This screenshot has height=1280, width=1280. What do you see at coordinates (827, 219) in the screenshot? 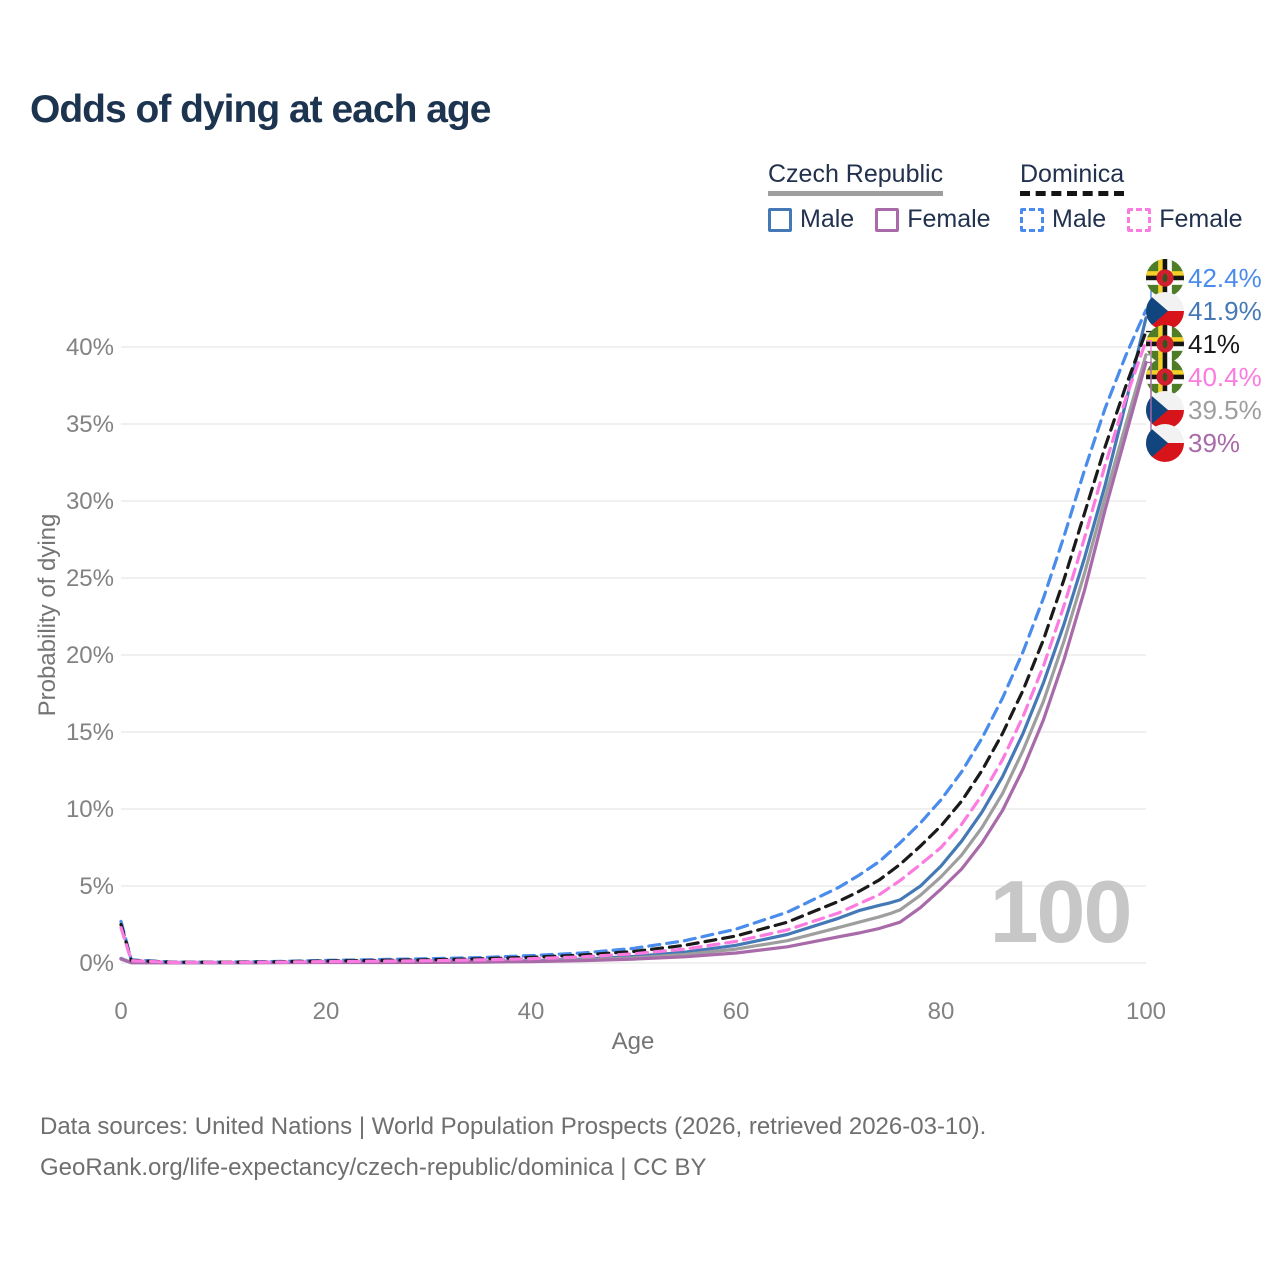
I see `legend-label-czech-male: Male` at bounding box center [827, 219].